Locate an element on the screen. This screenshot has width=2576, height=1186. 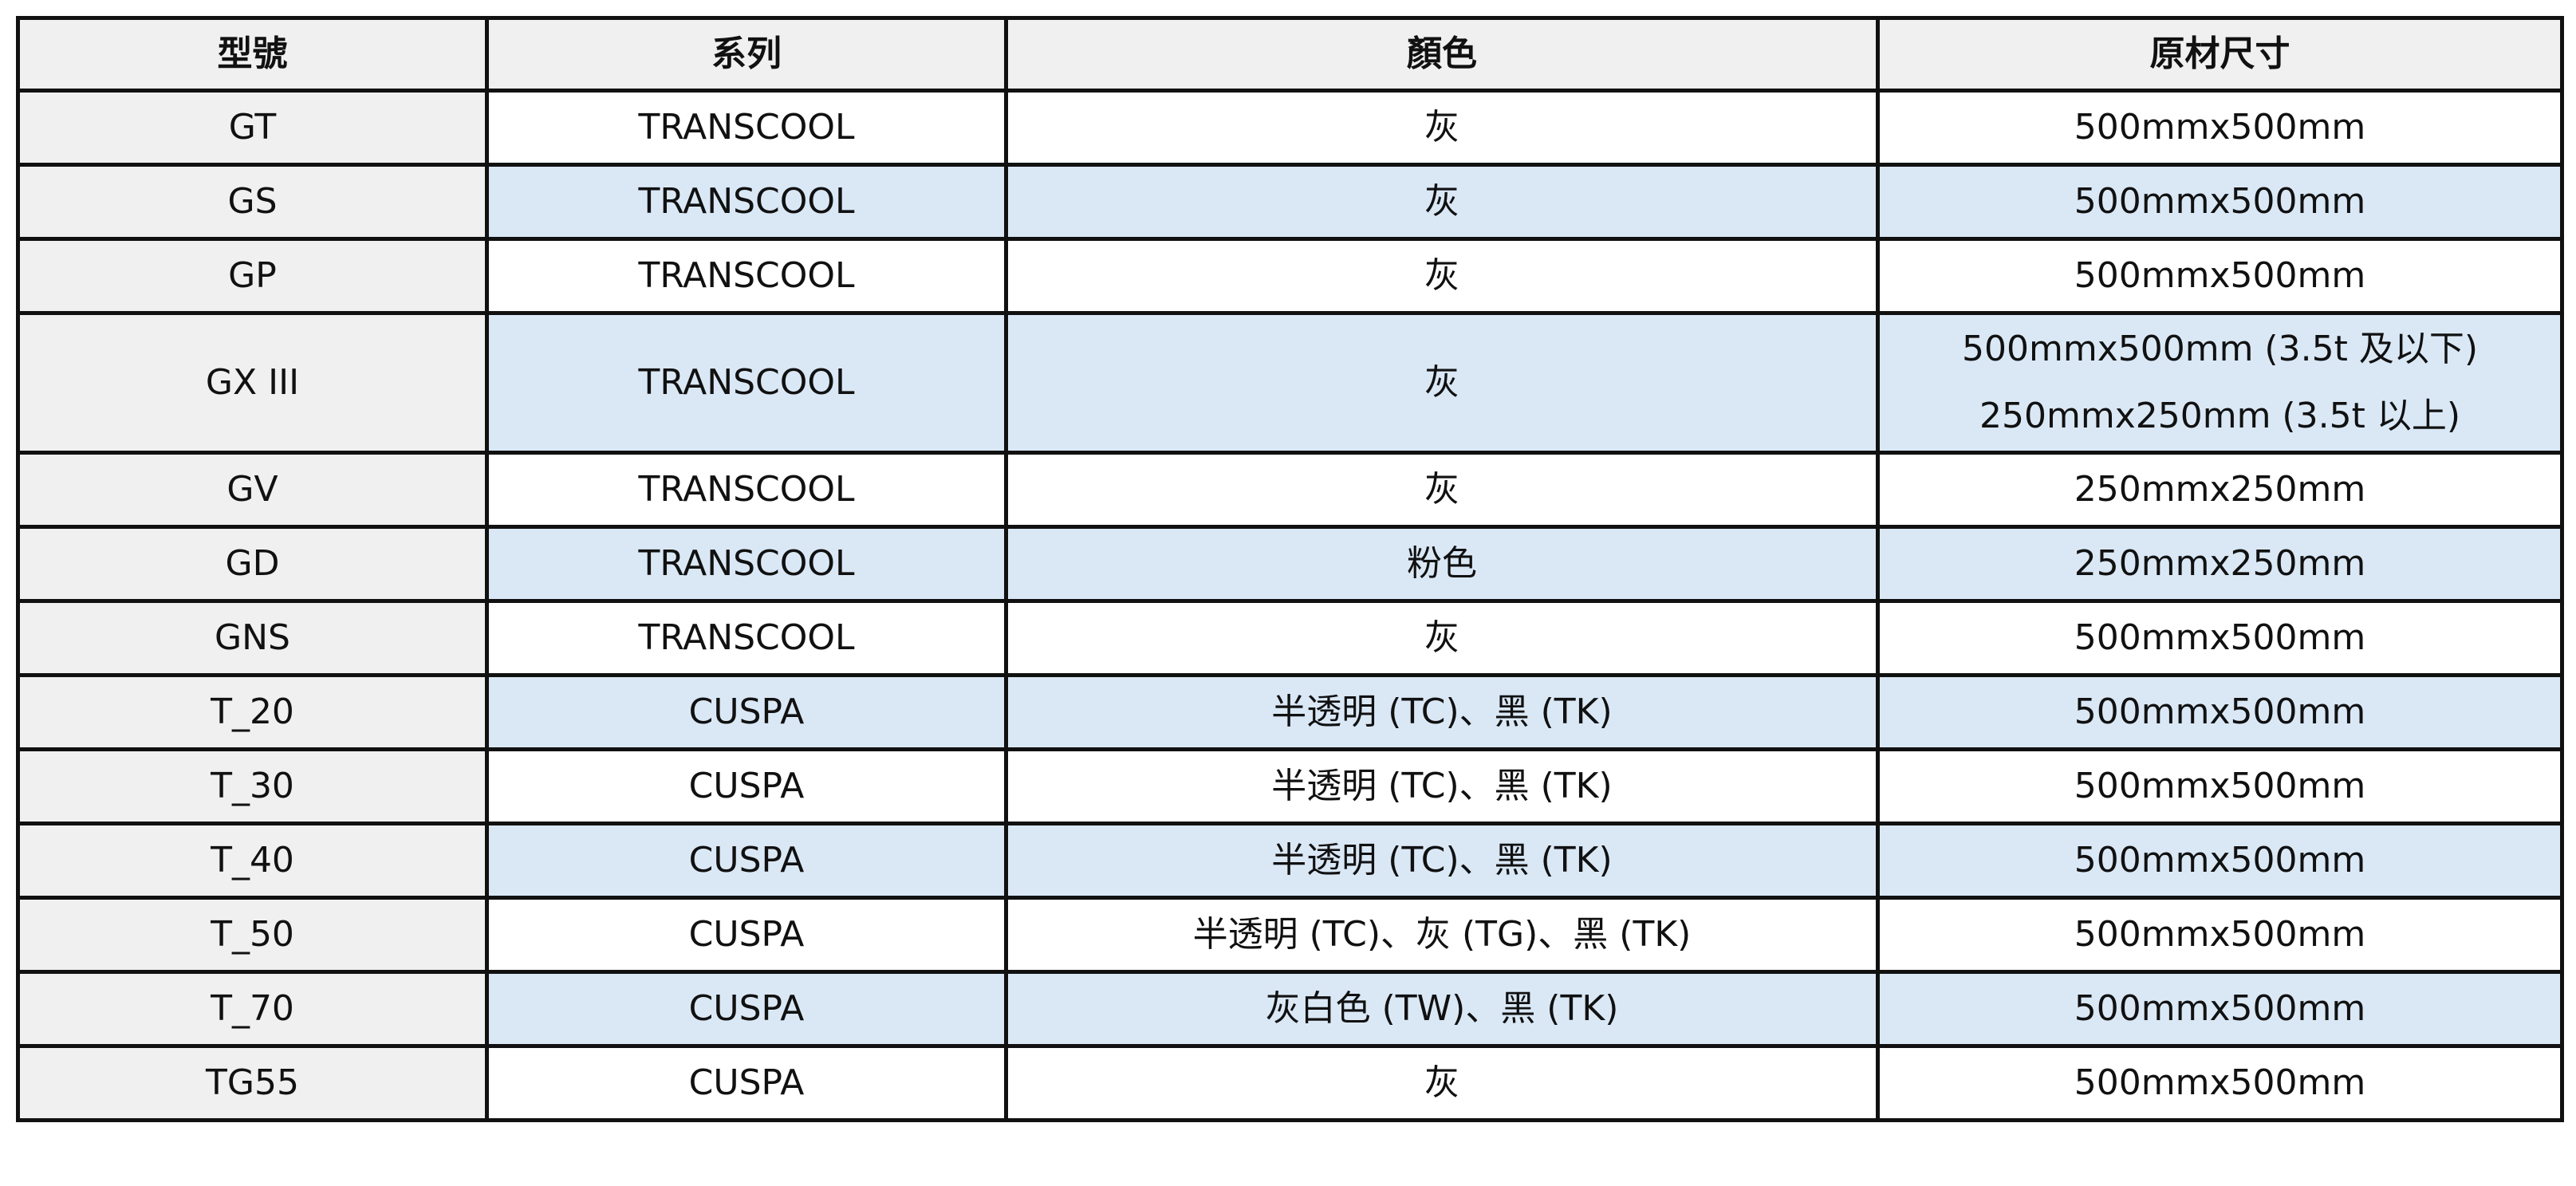
cell-model: GV is located at coordinates (252, 490).